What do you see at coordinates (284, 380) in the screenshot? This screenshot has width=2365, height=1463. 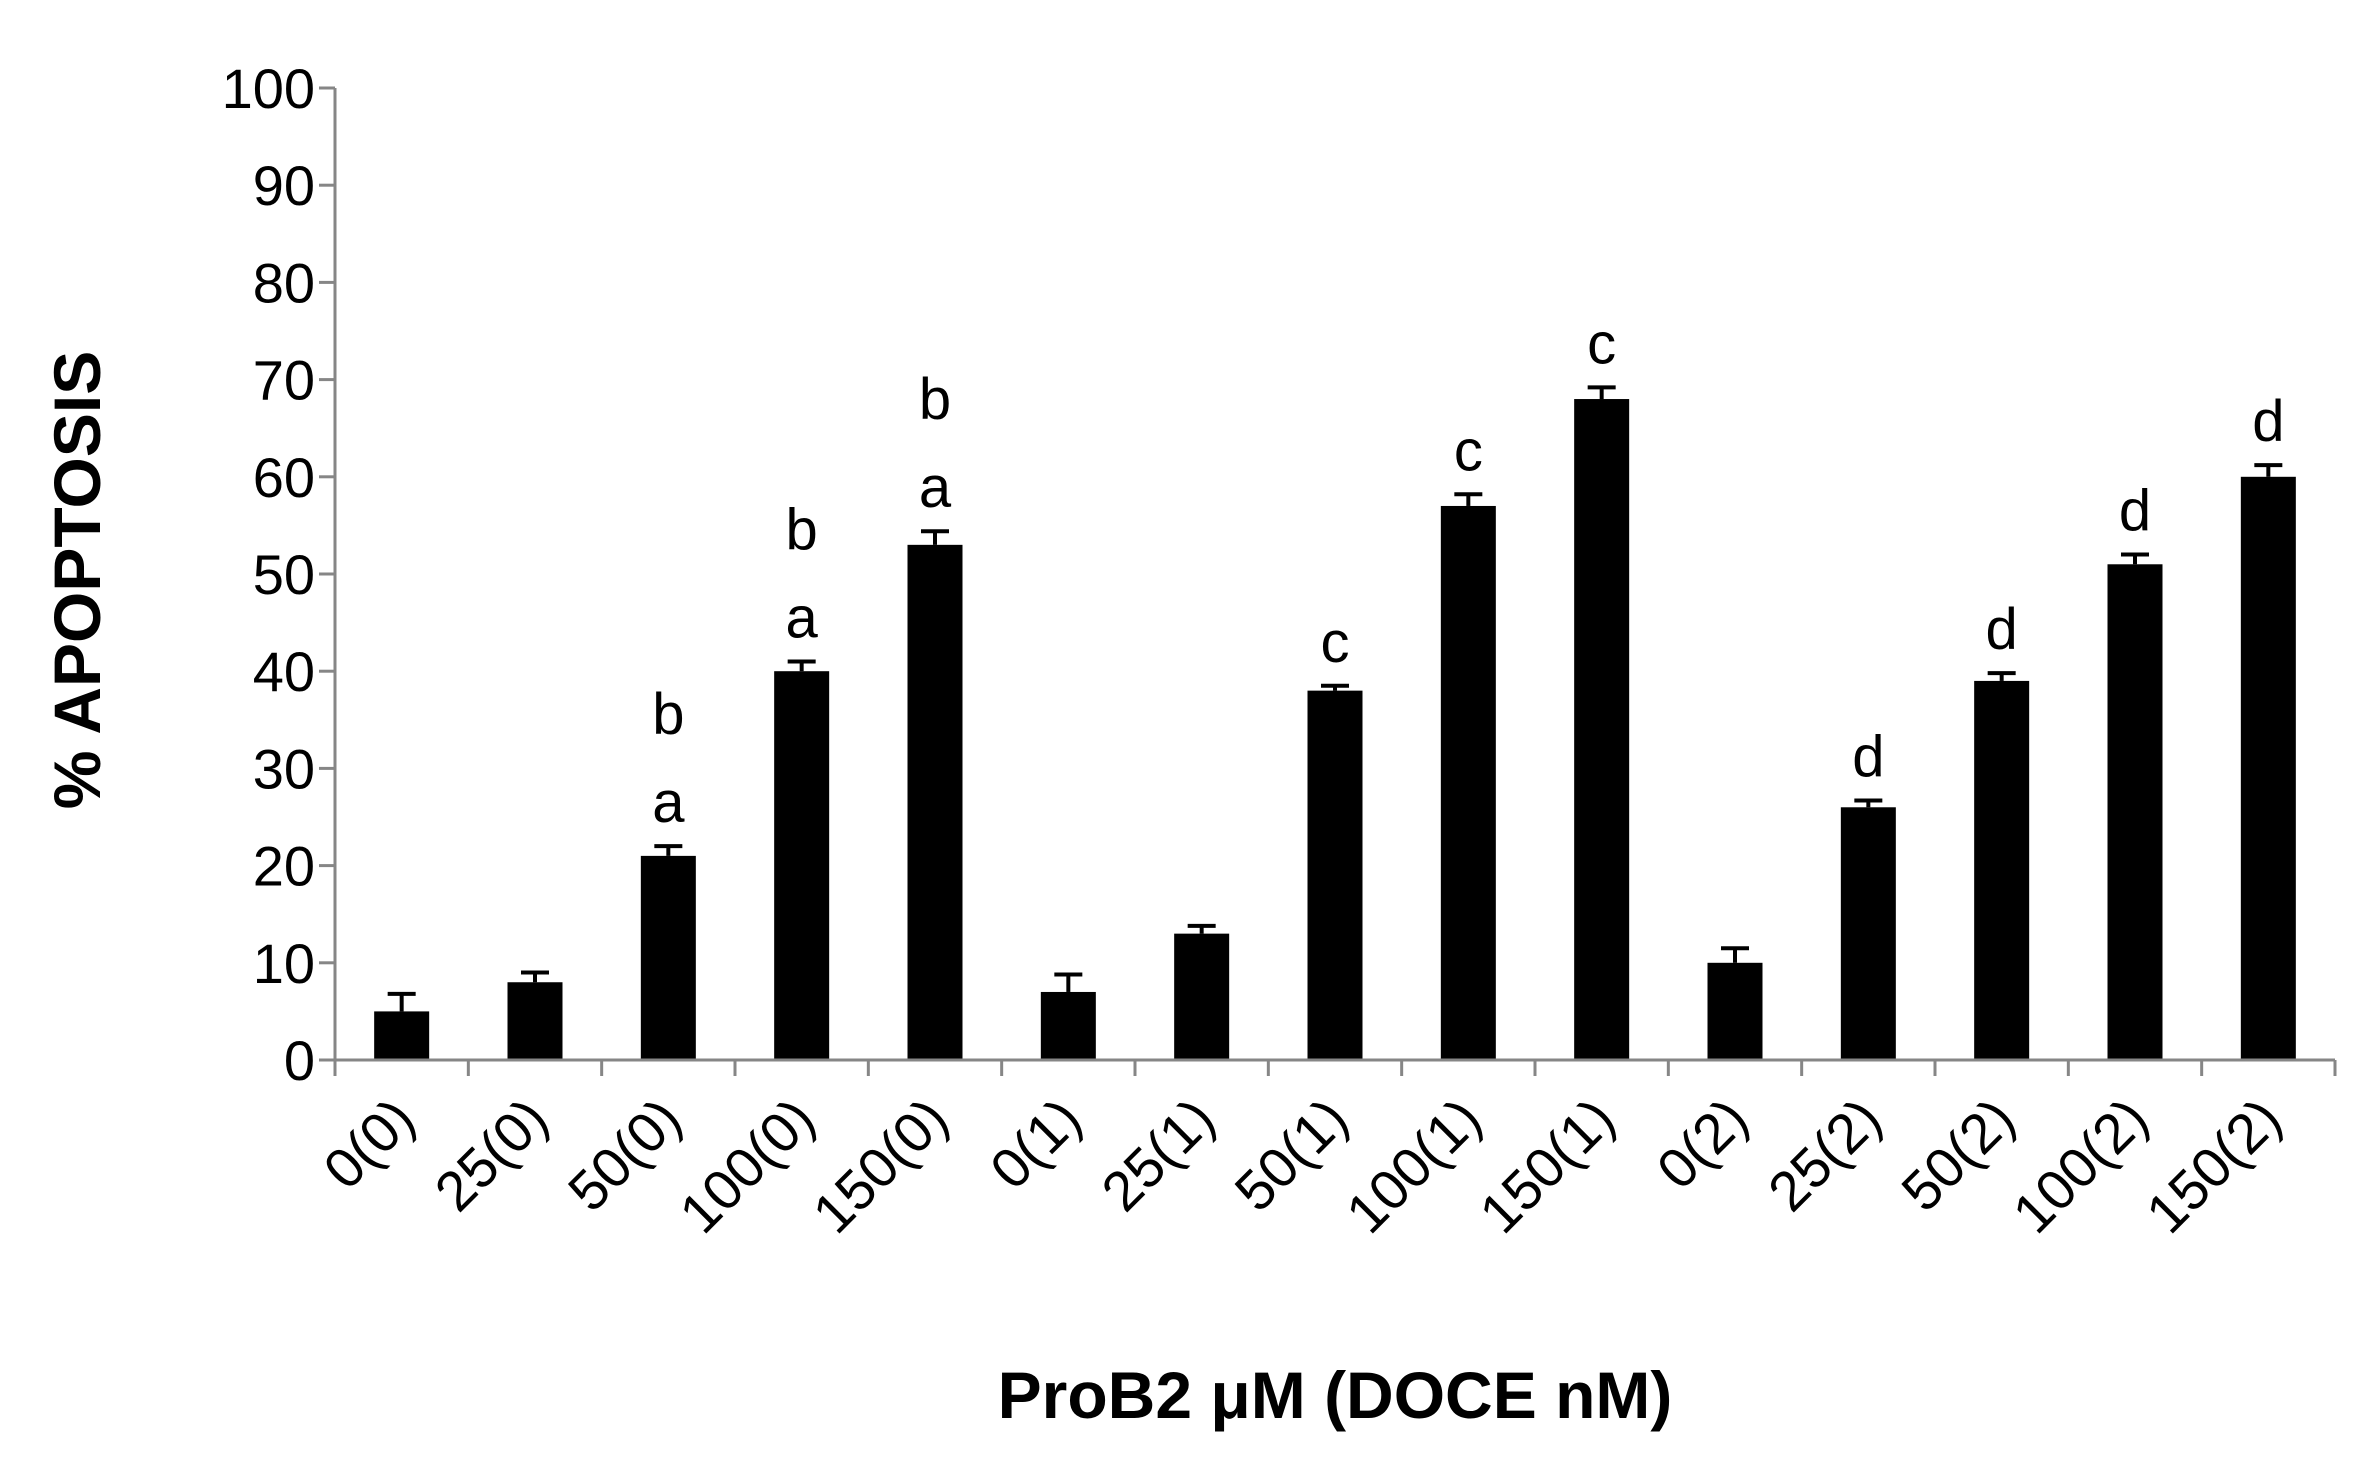 I see `y-tick-label: 70` at bounding box center [284, 380].